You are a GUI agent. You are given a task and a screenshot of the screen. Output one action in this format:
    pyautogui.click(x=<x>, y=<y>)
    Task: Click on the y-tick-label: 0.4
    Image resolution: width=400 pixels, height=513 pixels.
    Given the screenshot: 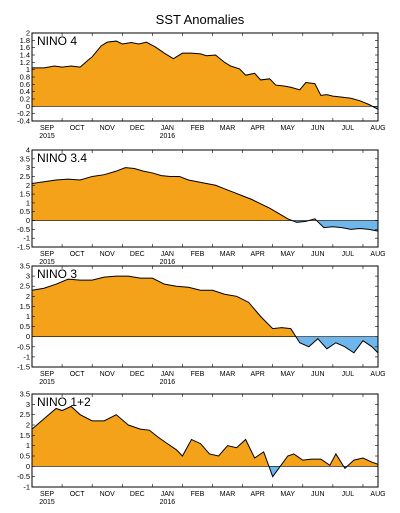 What is the action you would take?
    pyautogui.click(x=25, y=91)
    